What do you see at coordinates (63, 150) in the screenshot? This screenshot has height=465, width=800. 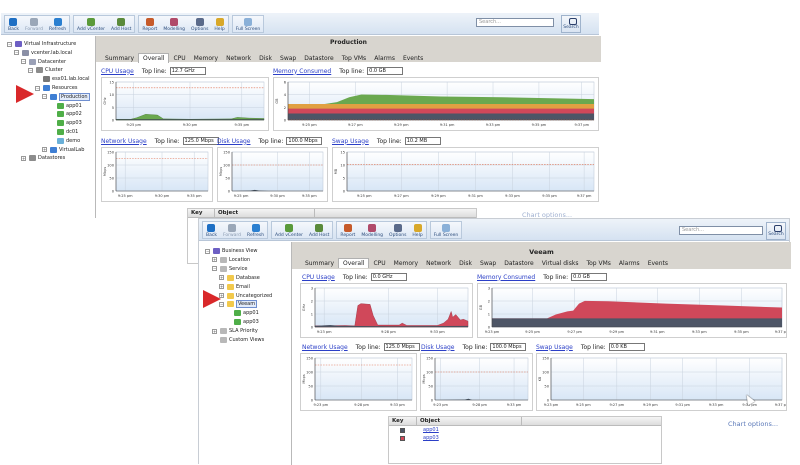 I see `tree-node-virtuallab: + VirtualLab` at bounding box center [63, 150].